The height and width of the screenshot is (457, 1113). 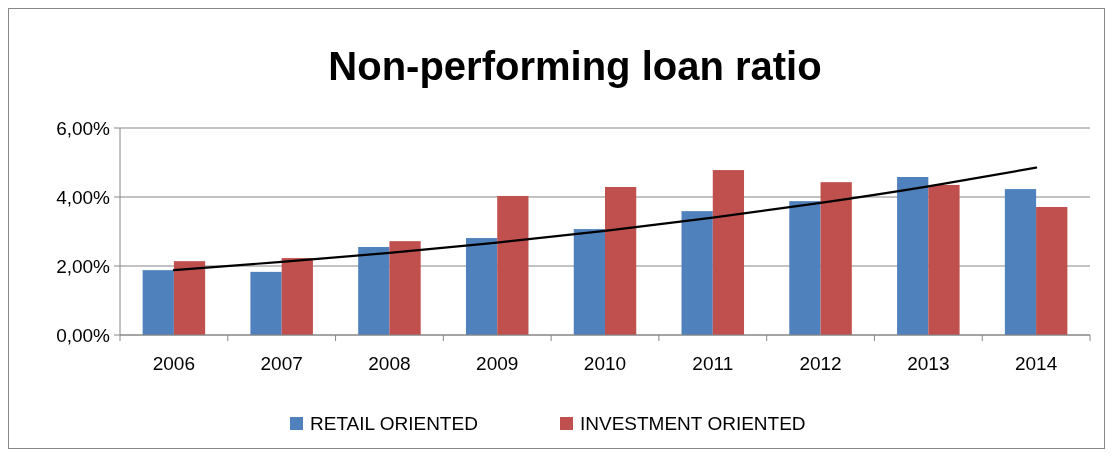 I want to click on legend-label: RETAIL ORIENTED, so click(x=394, y=423).